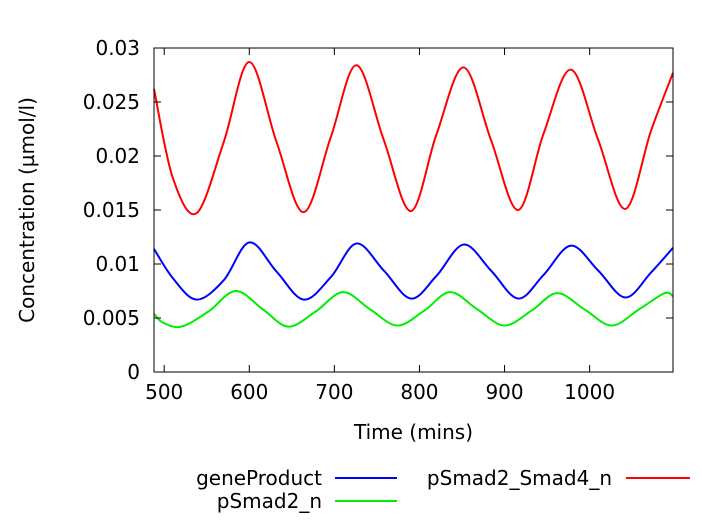 The height and width of the screenshot is (530, 702). Describe the element at coordinates (504, 392) in the screenshot. I see `x-tick-label: 900` at that location.